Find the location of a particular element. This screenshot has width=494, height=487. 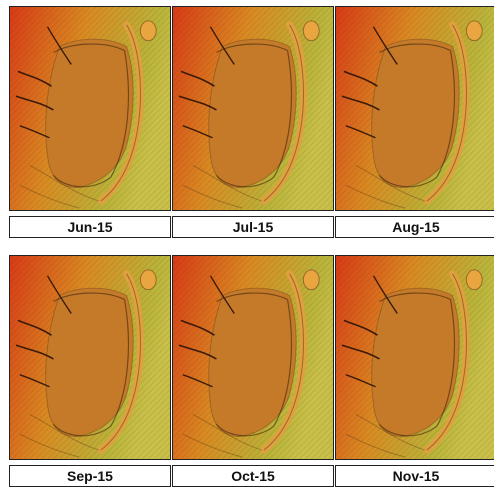

panel-date-label: Aug-15 is located at coordinates (414, 227).